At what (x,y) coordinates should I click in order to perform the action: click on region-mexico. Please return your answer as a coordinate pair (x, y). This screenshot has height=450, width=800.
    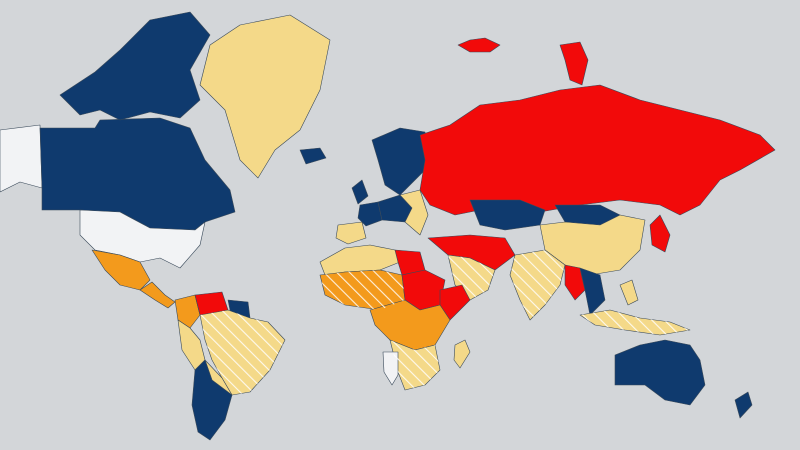
    Looking at the image, I should click on (121, 270).